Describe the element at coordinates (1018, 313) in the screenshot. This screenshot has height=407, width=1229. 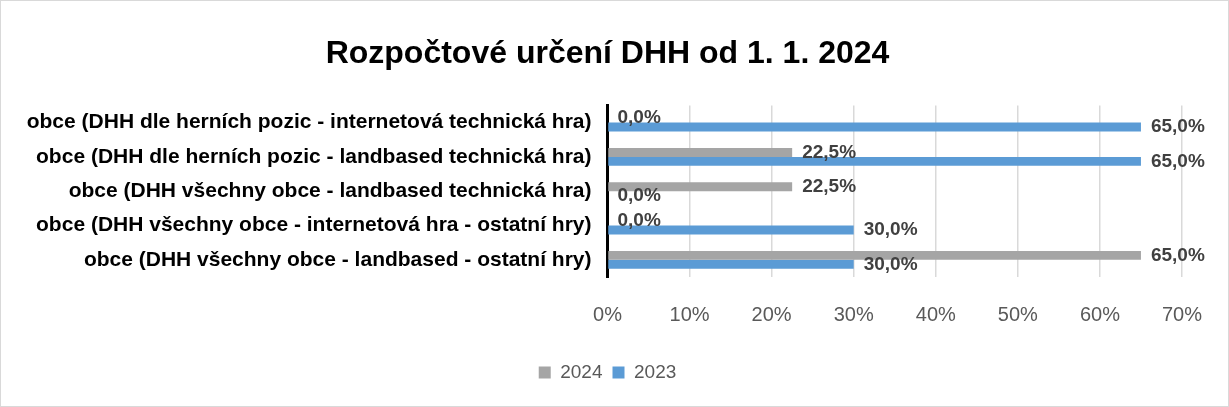
I see `x-tick-label: 50%` at that location.